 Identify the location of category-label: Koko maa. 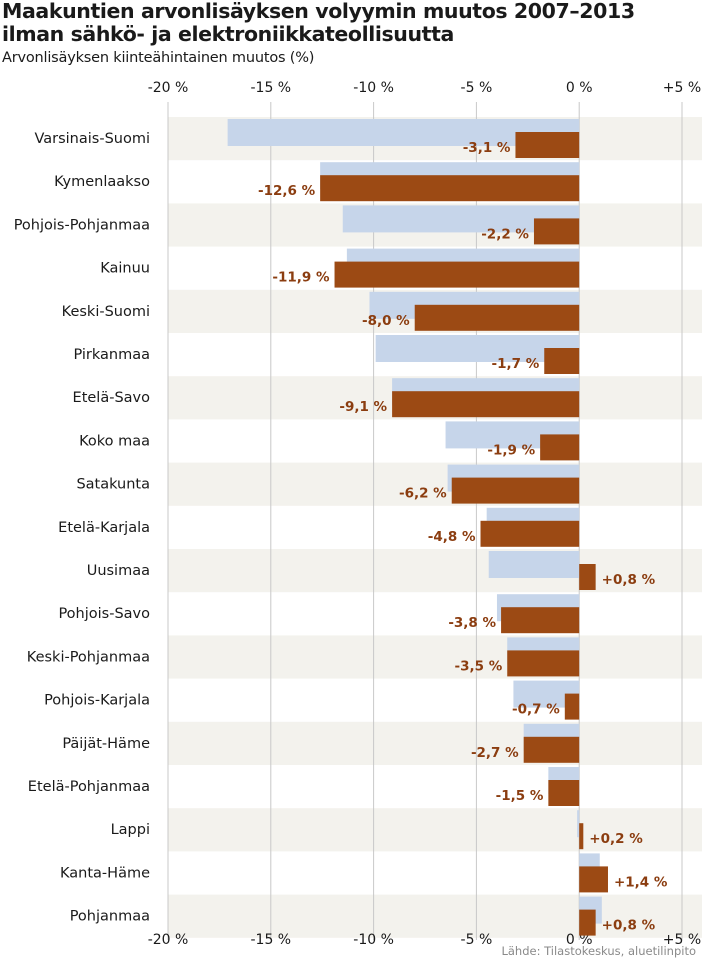
(114, 441).